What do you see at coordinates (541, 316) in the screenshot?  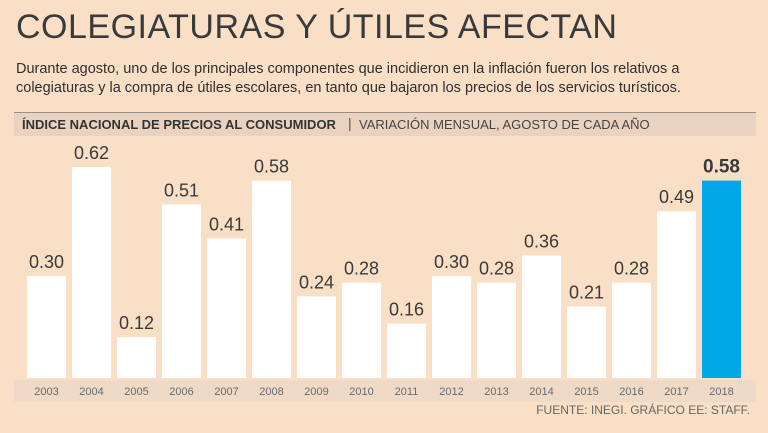 I see `bar-2014` at bounding box center [541, 316].